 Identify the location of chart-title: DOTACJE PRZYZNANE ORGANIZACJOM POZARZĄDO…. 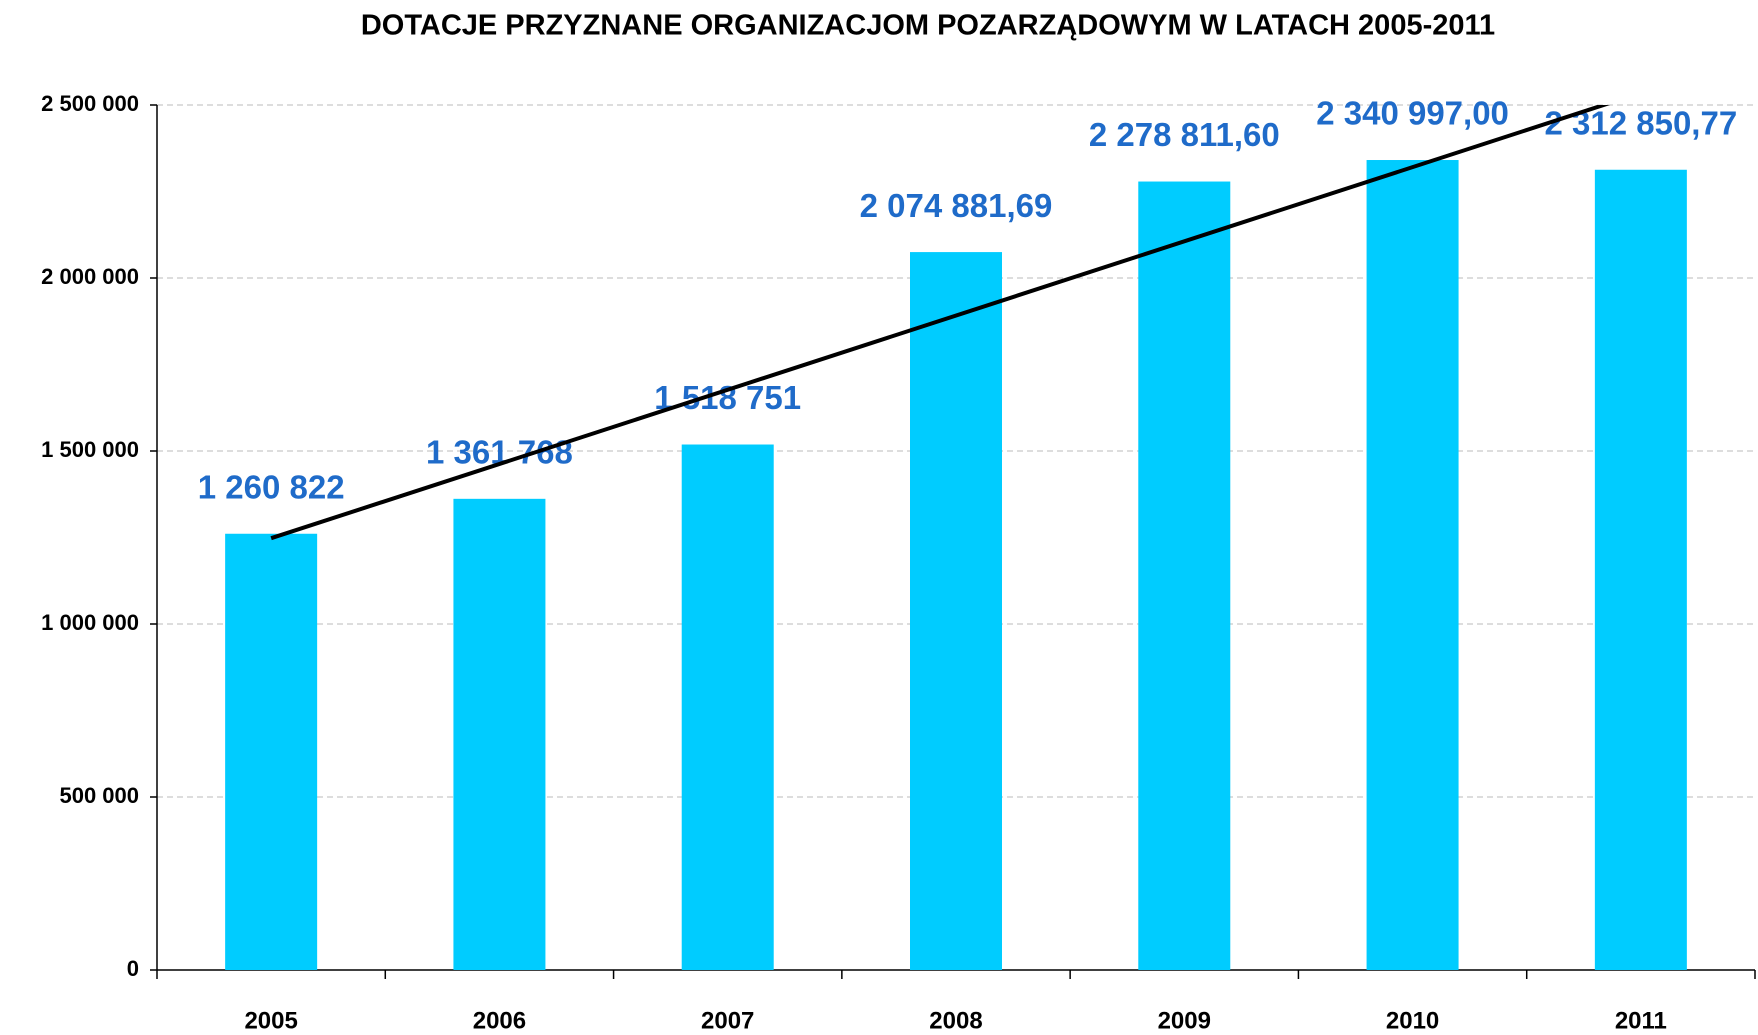
(928, 26).